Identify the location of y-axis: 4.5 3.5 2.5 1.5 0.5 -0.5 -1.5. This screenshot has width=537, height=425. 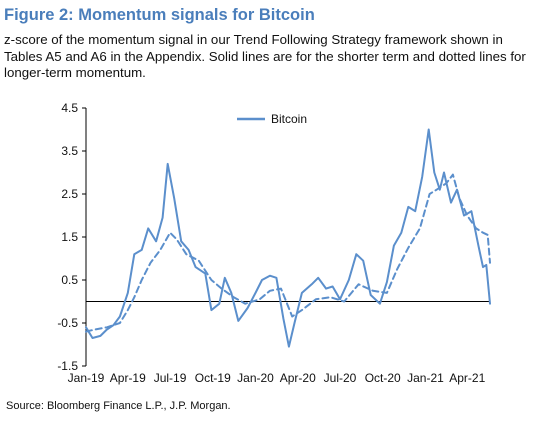
(72, 237).